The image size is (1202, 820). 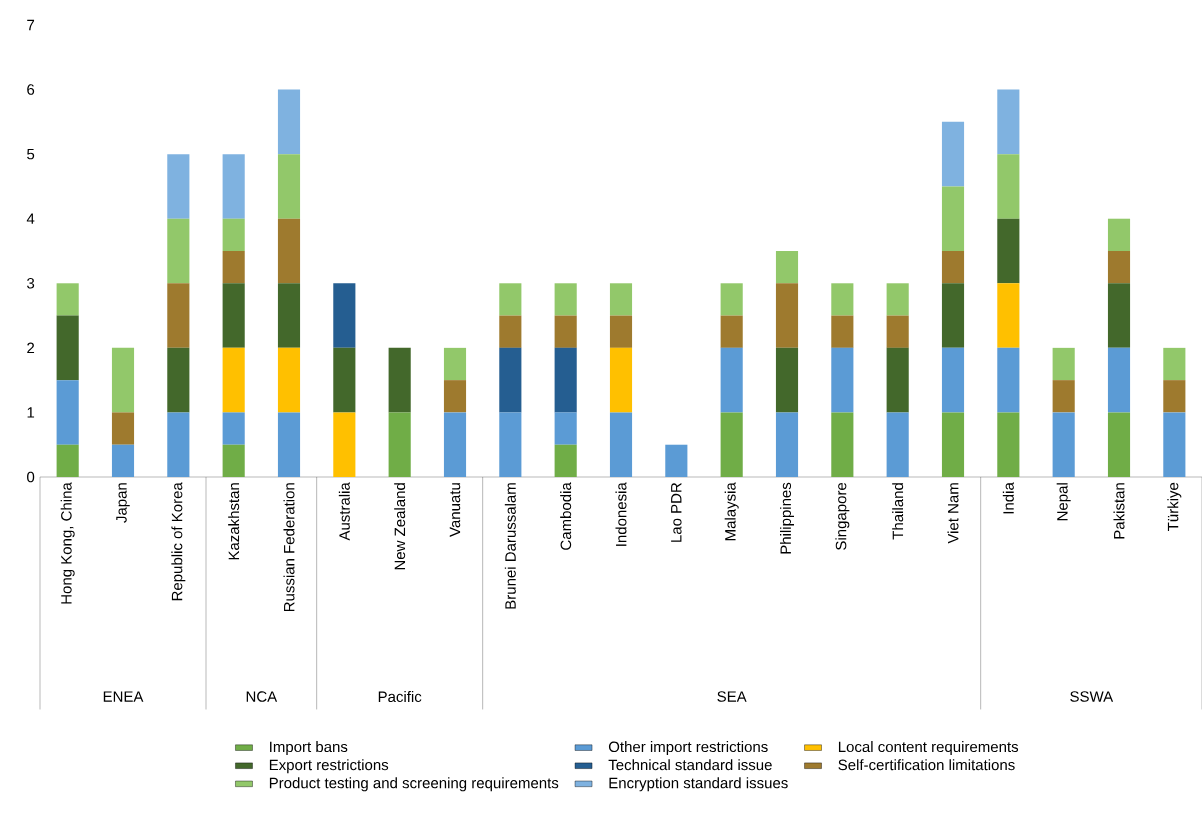 What do you see at coordinates (31, 89) in the screenshot?
I see `y-tick-label: 6` at bounding box center [31, 89].